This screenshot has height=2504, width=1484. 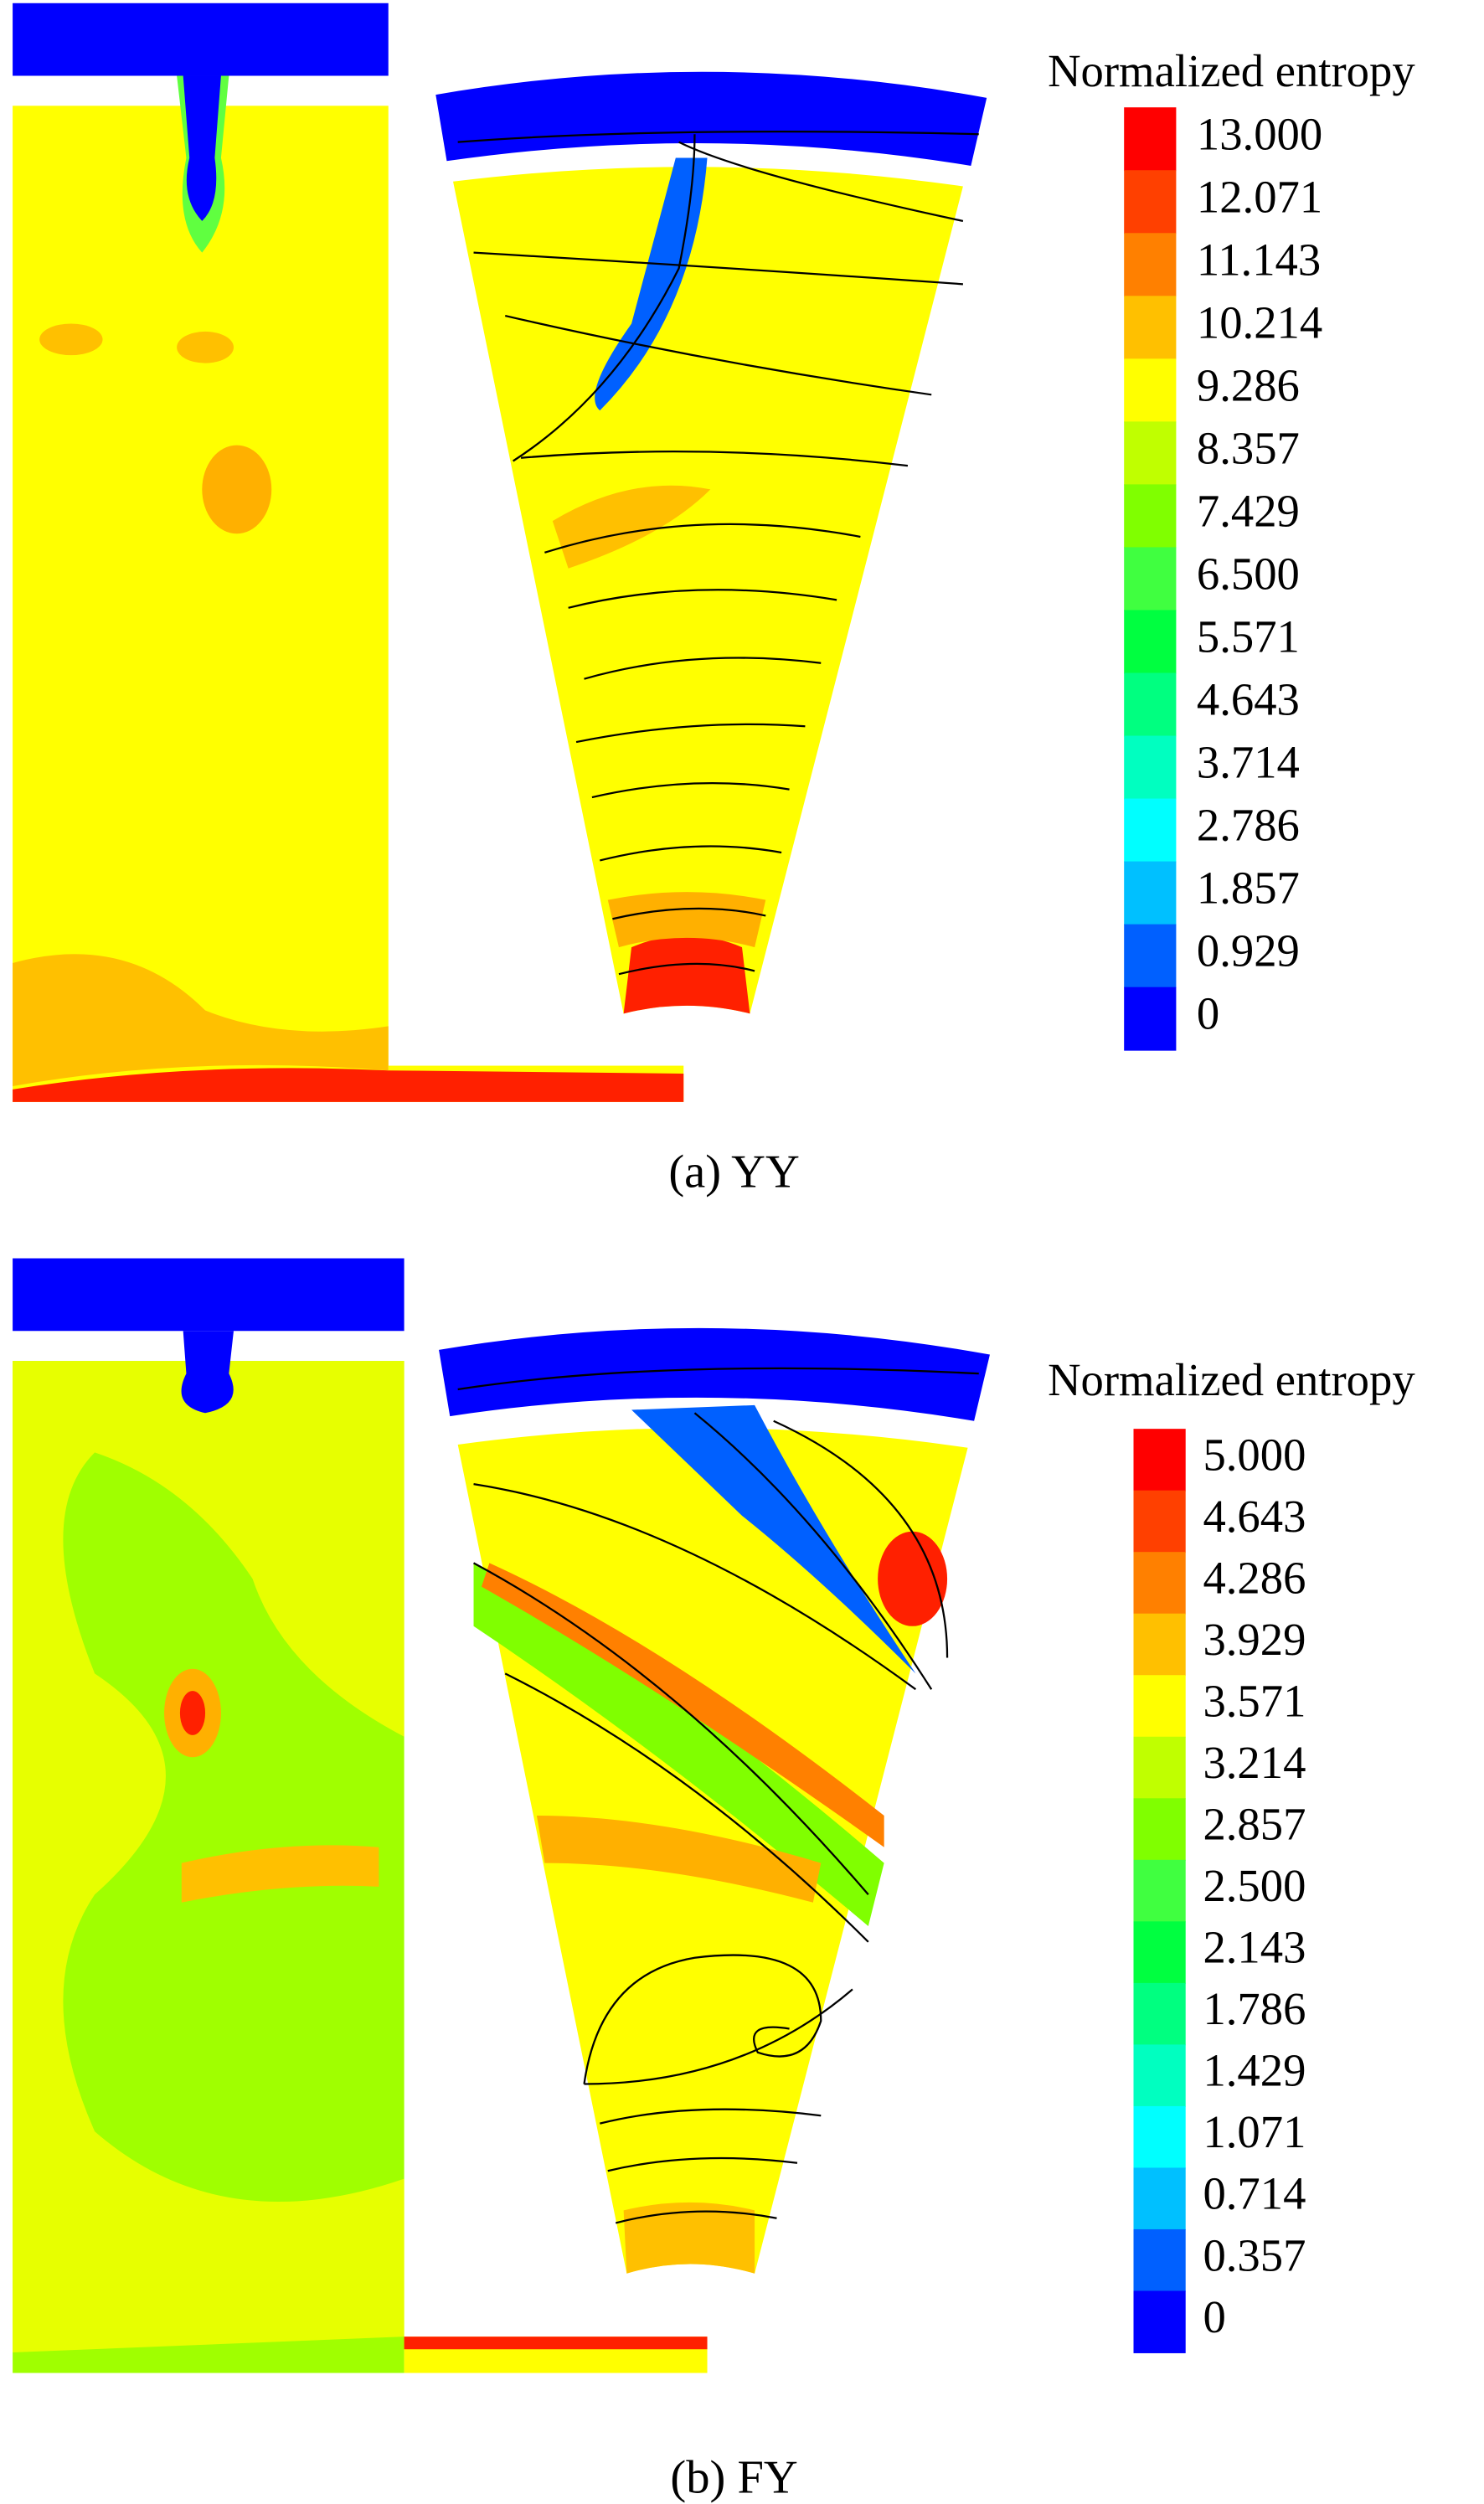 What do you see at coordinates (1254, 2070) in the screenshot?
I see `colorbar-label: 1.429` at bounding box center [1254, 2070].